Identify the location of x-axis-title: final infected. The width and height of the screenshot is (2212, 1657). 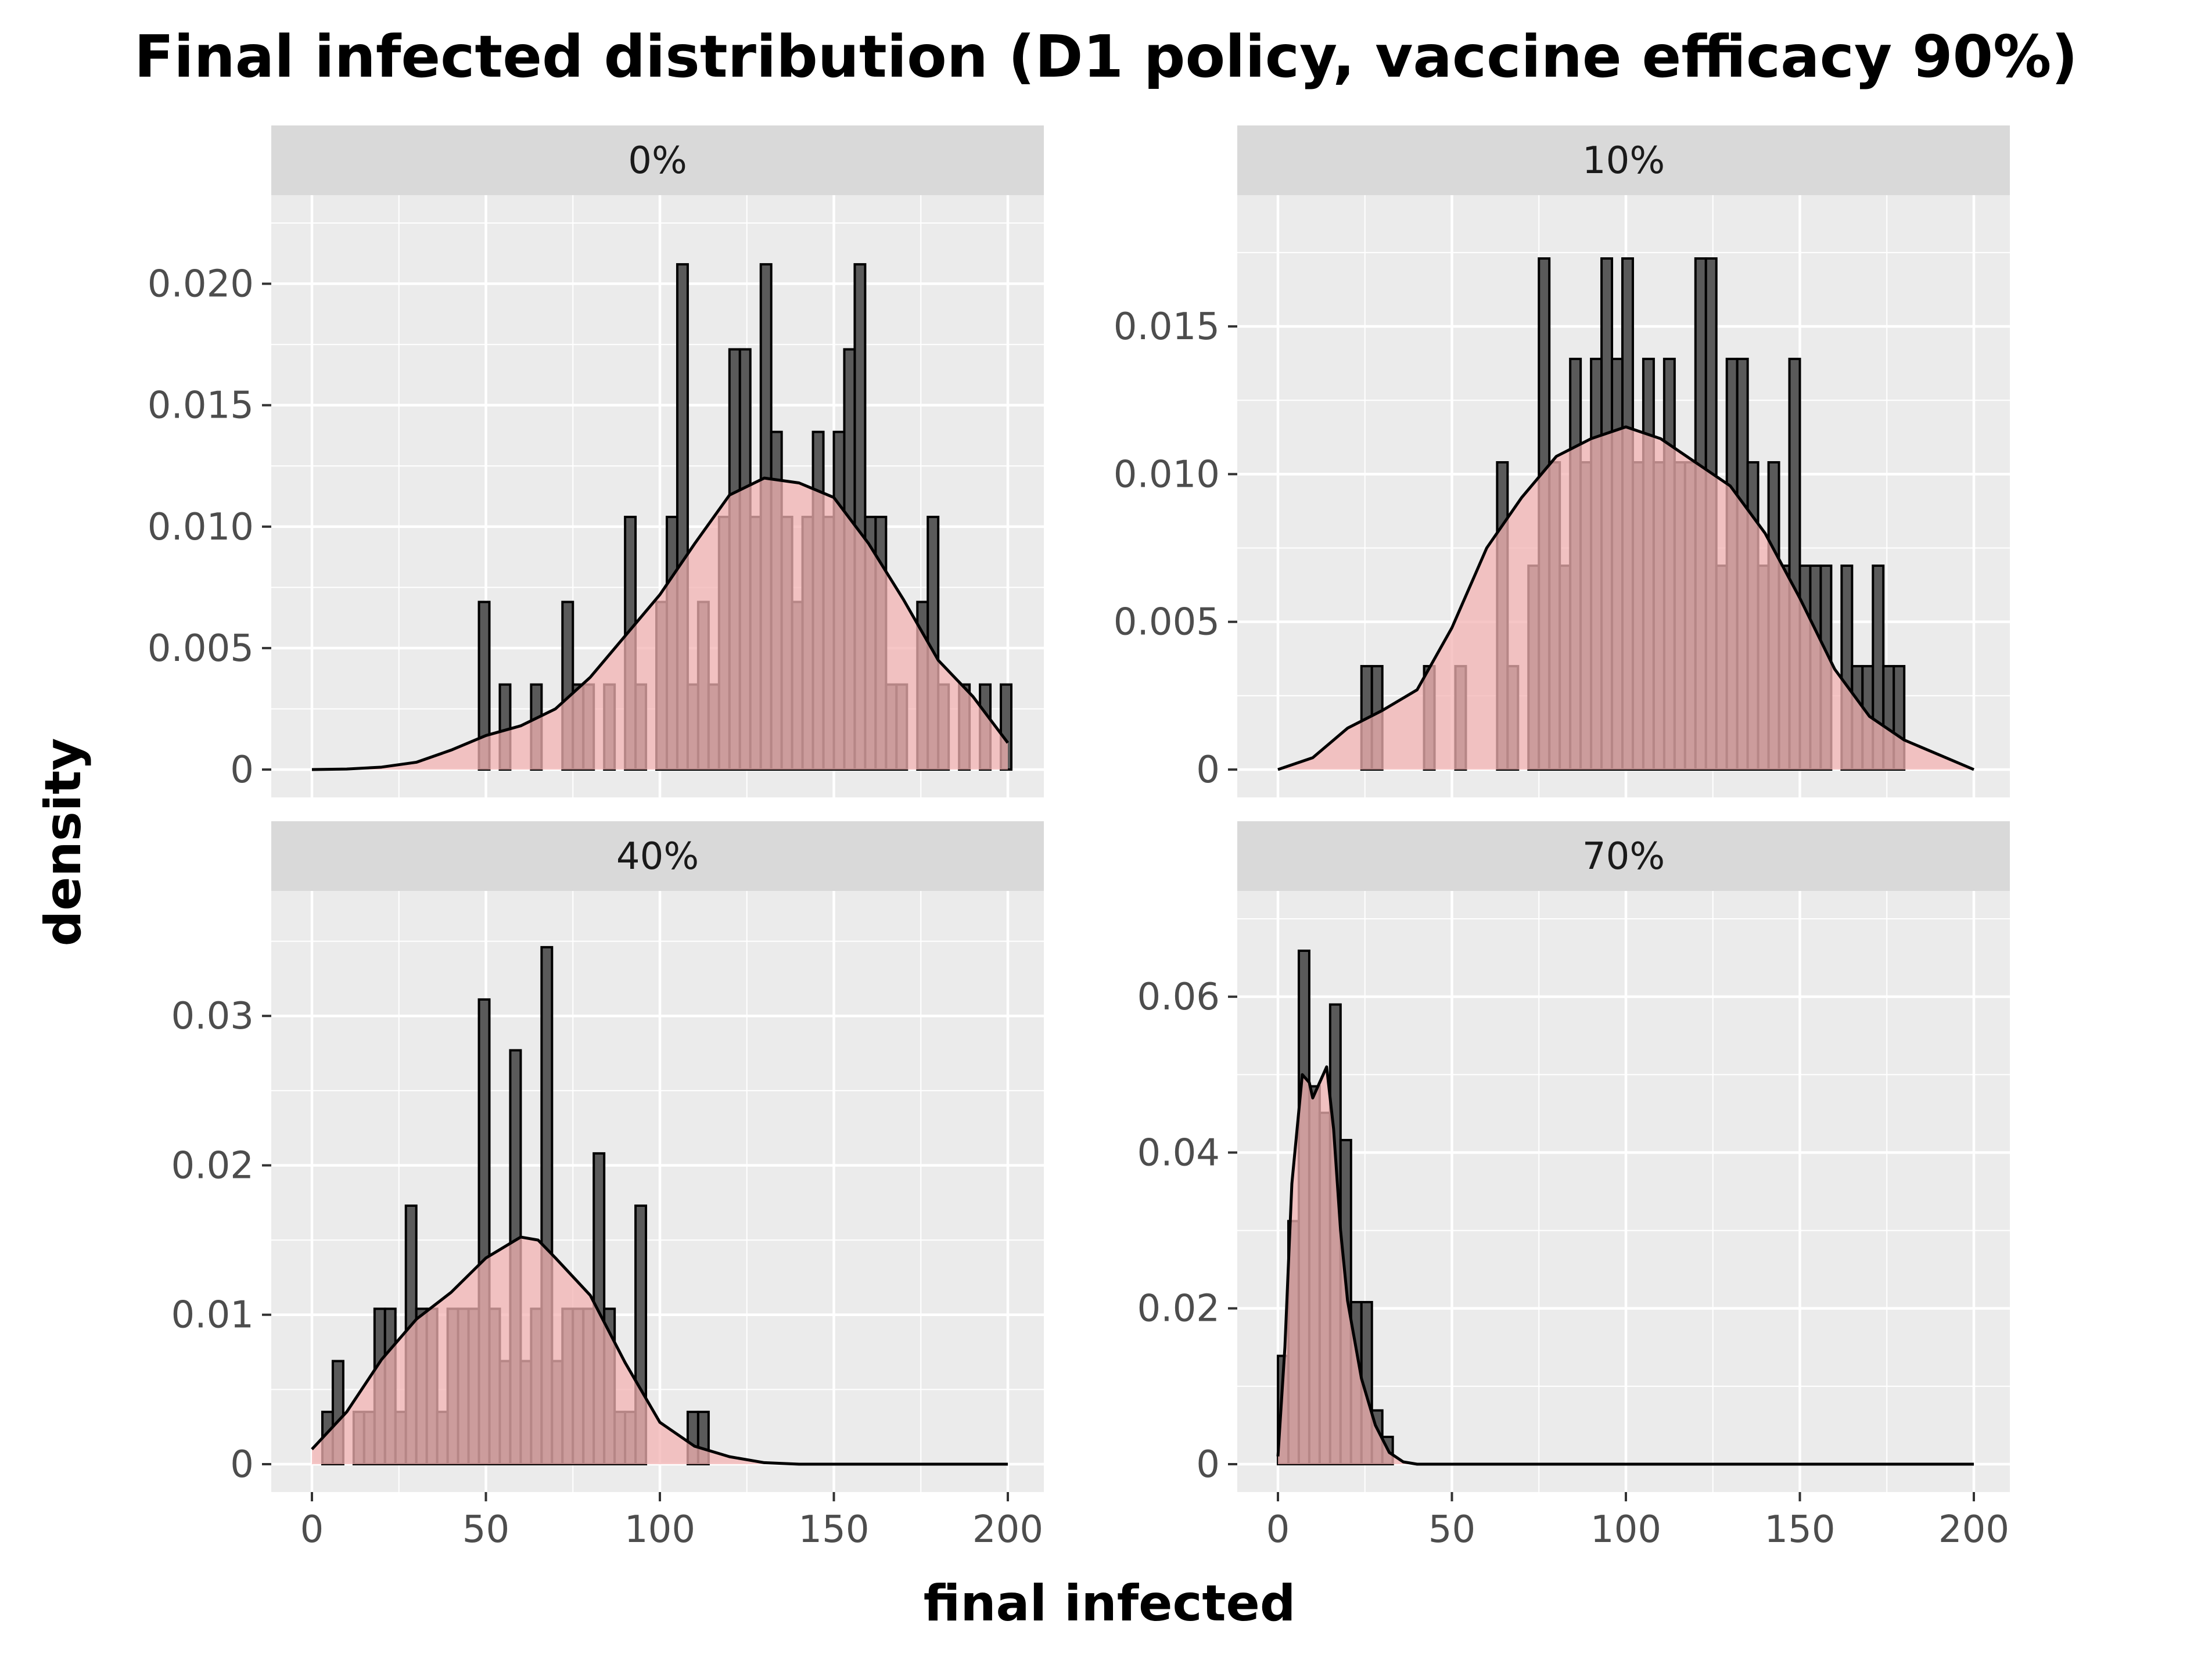
(1110, 1604).